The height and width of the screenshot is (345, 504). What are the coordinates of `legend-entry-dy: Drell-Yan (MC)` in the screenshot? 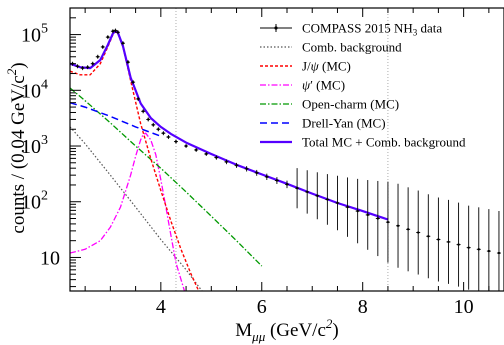 It's located at (323, 123).